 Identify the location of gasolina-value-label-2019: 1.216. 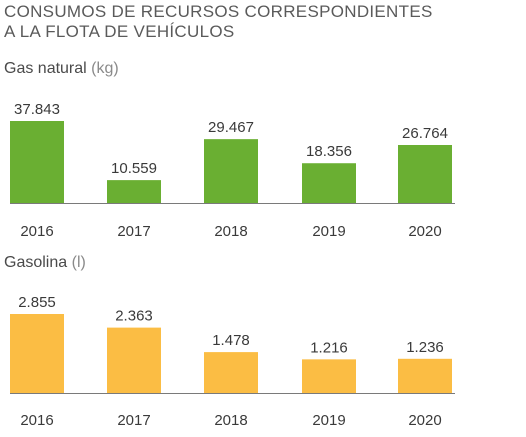
(329, 347).